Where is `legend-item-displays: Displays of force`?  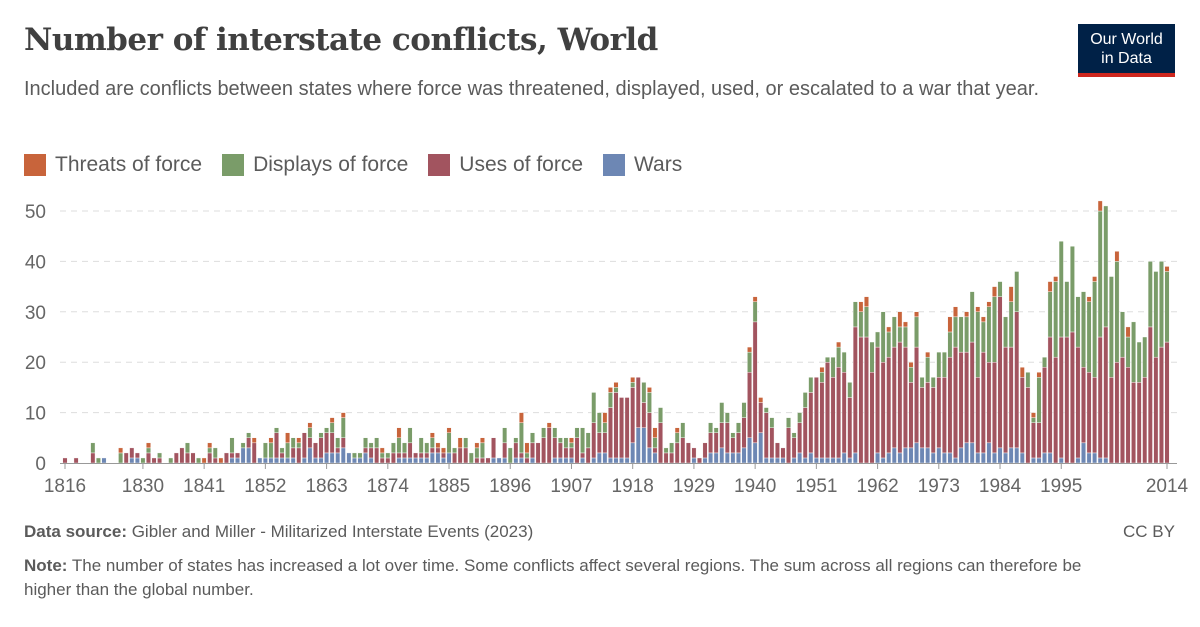
legend-item-displays: Displays of force is located at coordinates (315, 165).